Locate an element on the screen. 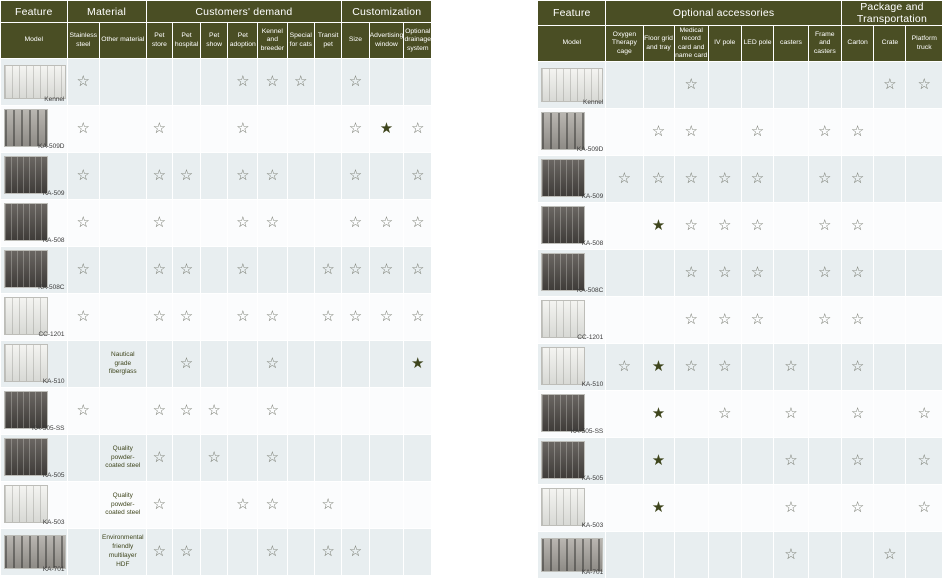  material-note: Quality powder-coated steel is located at coordinates (123, 457).